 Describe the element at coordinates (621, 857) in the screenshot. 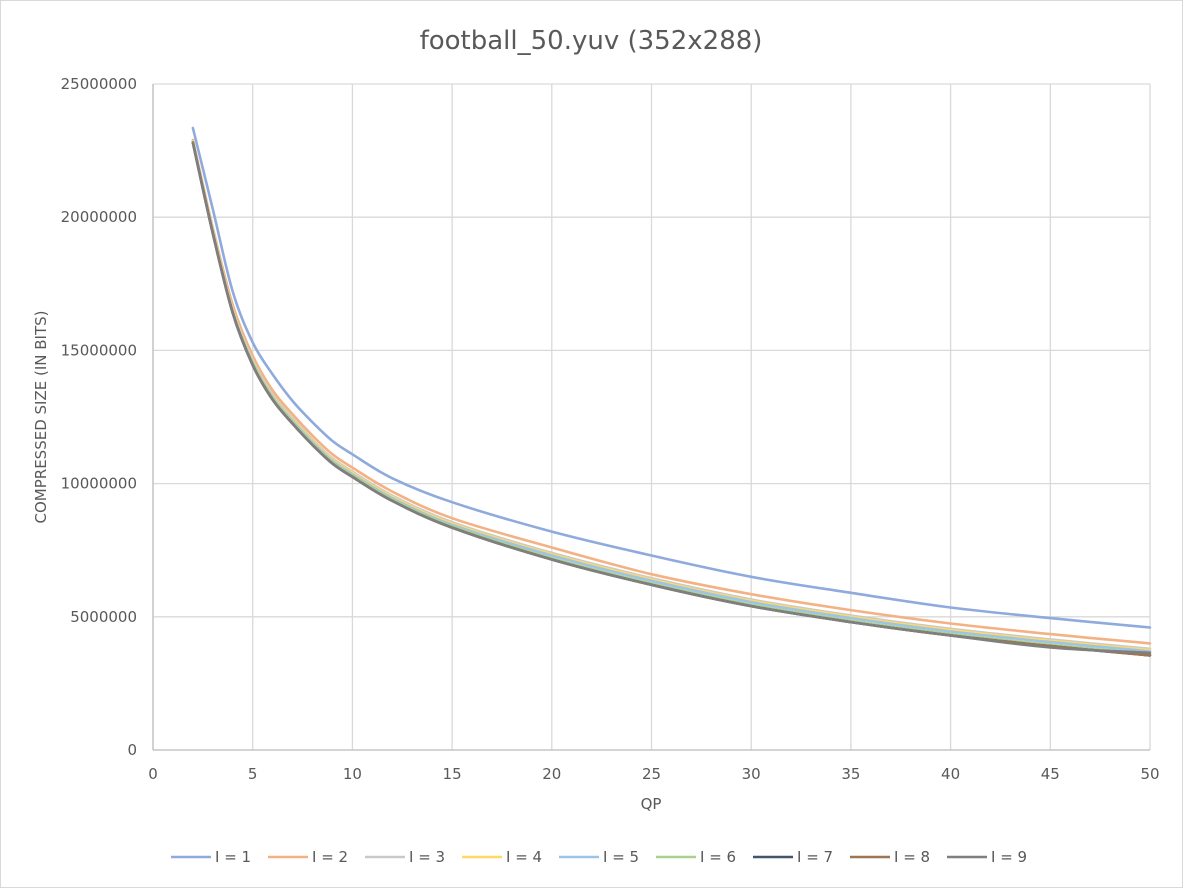

I see `legend-label: I = 5` at that location.